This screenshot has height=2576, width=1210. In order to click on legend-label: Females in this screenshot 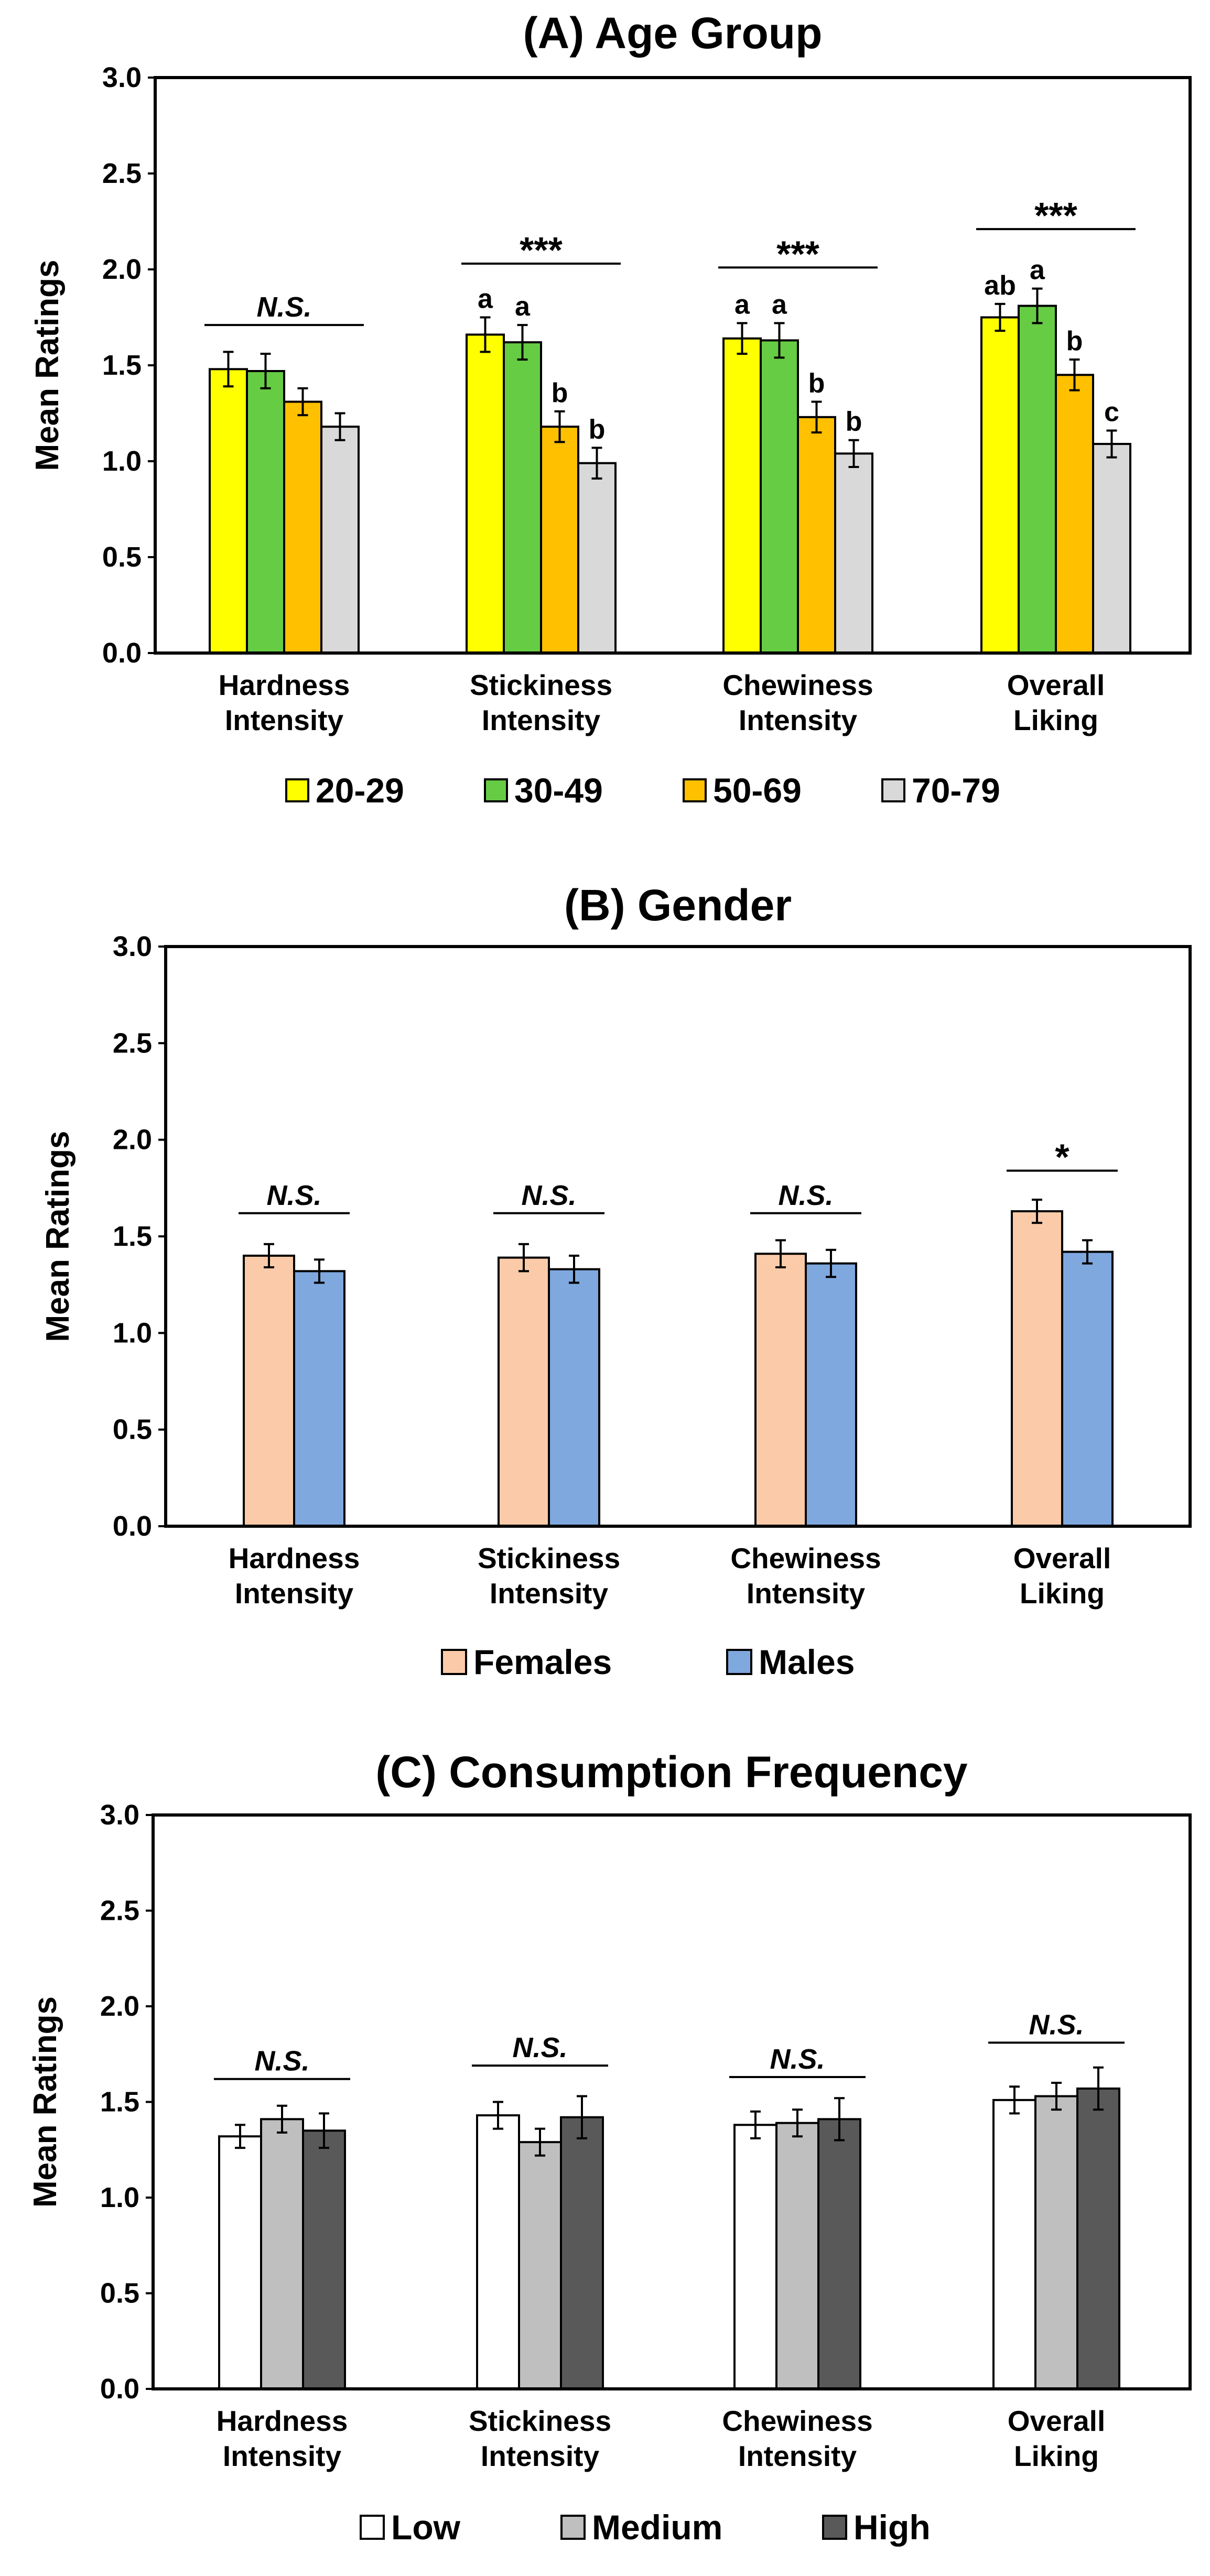, I will do `click(542, 1662)`.